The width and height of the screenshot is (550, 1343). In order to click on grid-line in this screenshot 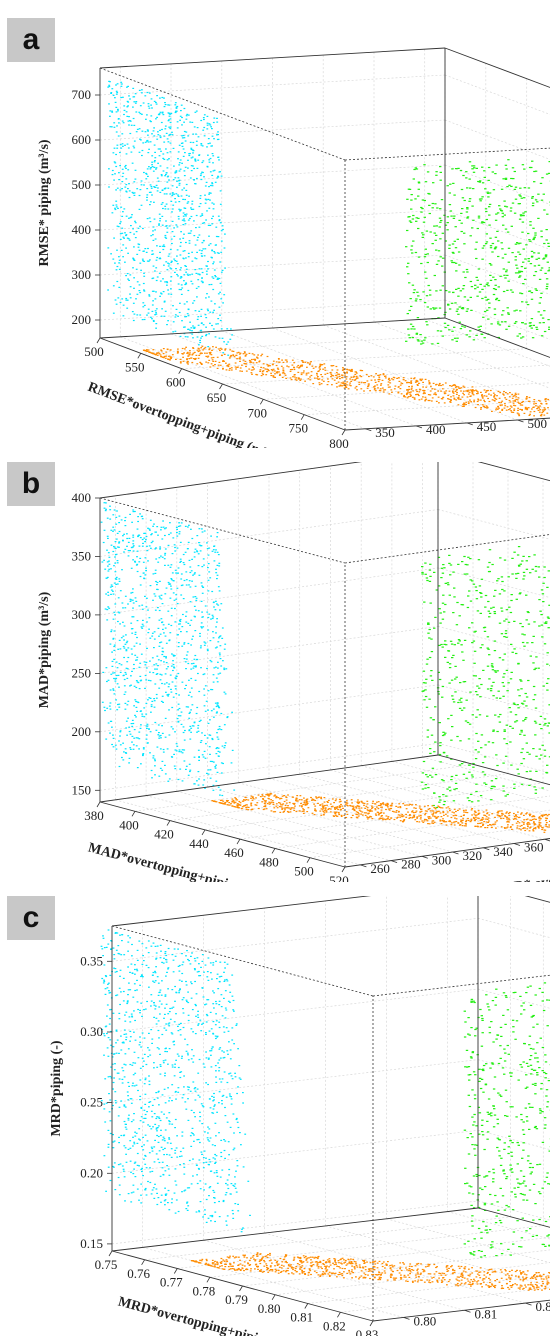, I will do `click(493, 582)`.